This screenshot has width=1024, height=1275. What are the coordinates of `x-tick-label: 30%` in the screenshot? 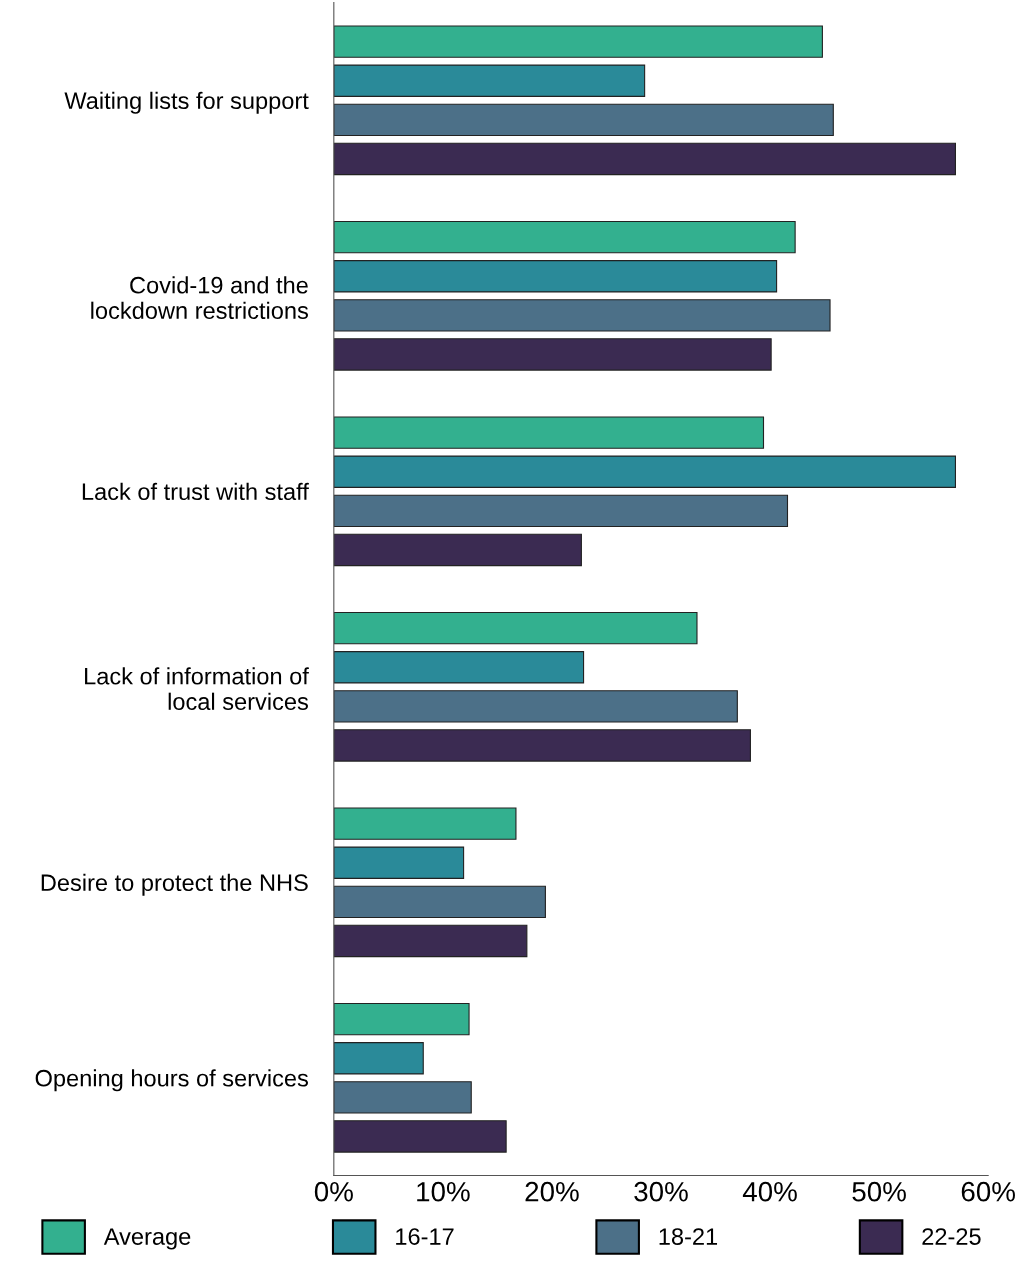 It's located at (661, 1191).